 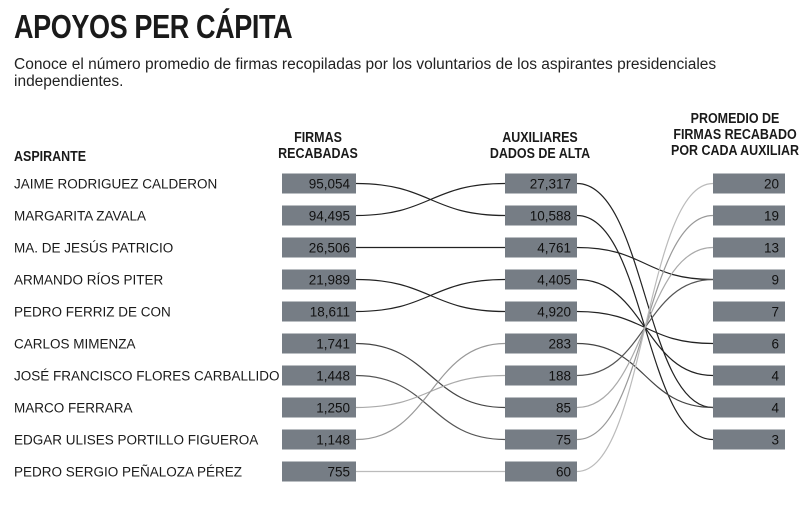 What do you see at coordinates (333, 440) in the screenshot?
I see `firmas-value: 1,148` at bounding box center [333, 440].